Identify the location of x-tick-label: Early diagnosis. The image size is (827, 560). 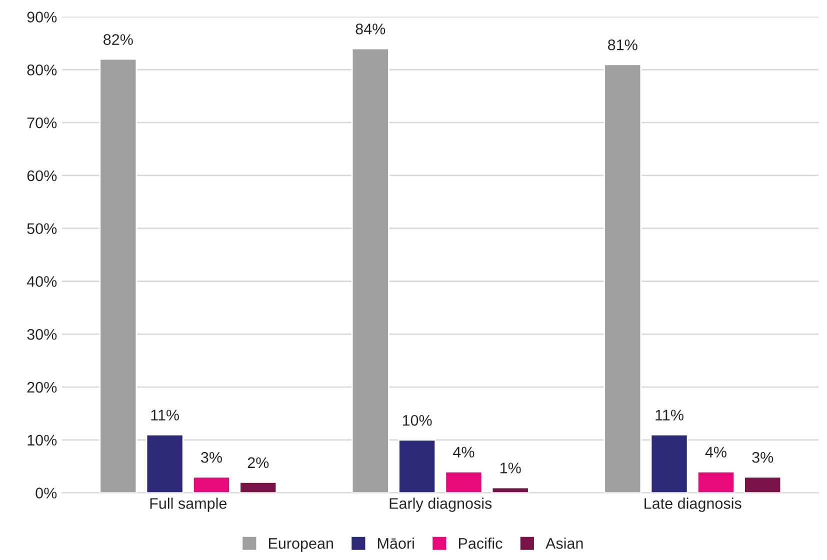
(441, 505).